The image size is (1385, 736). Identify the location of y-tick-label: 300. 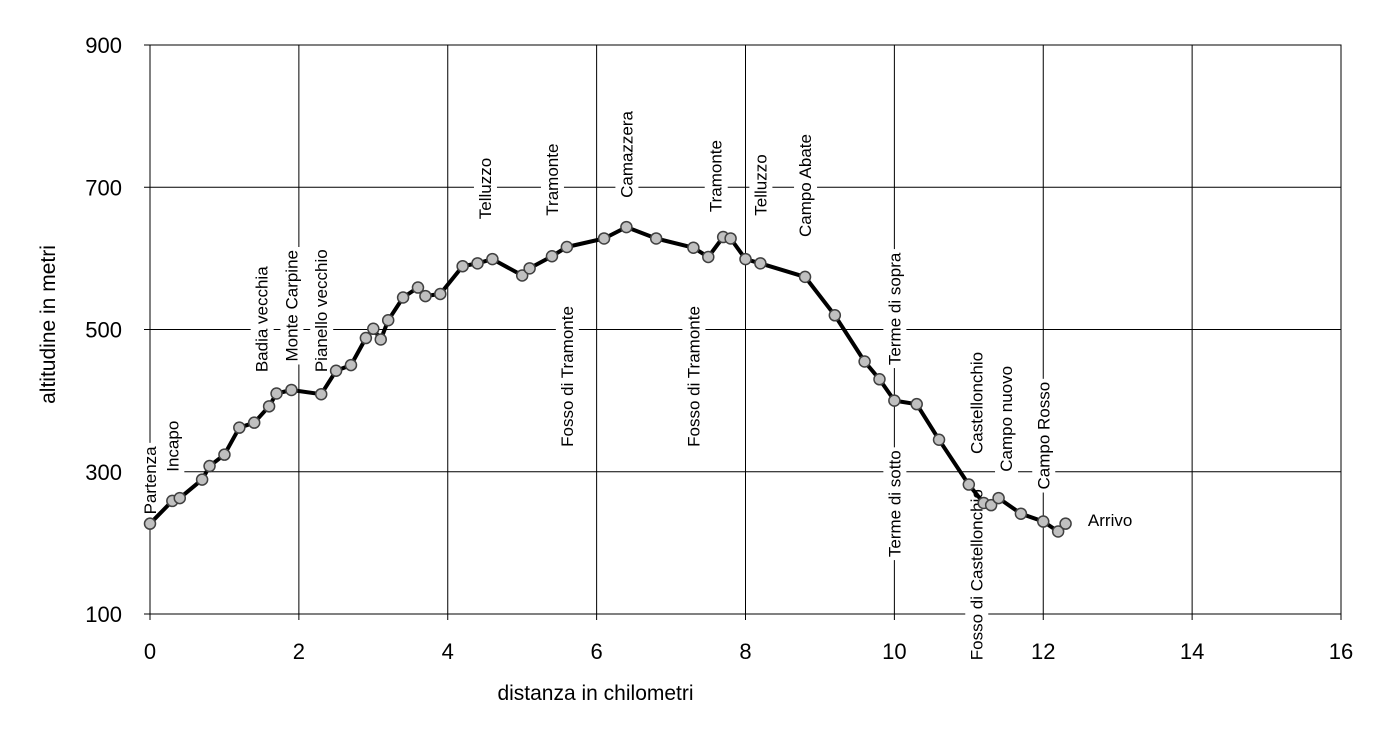
(103, 472).